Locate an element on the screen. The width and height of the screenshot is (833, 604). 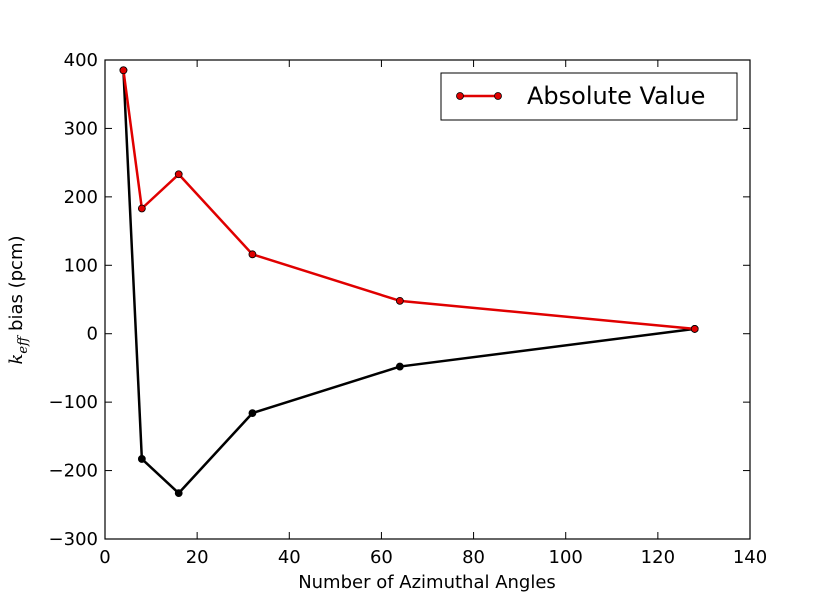
y-axis-label-text: bias (pcm) is located at coordinates (16, 285).